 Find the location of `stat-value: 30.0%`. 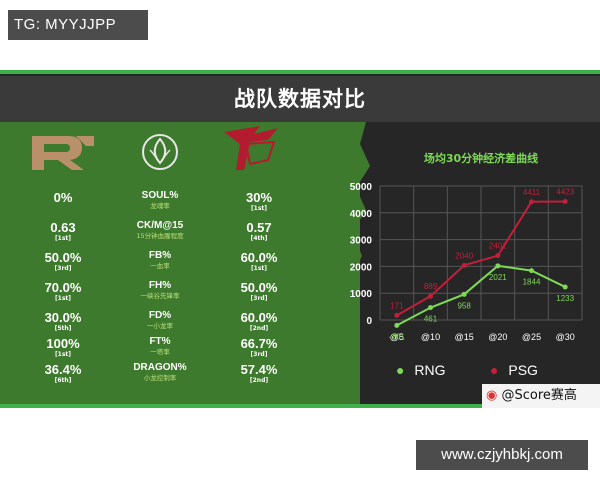

stat-value: 30.0% is located at coordinates (63, 317).